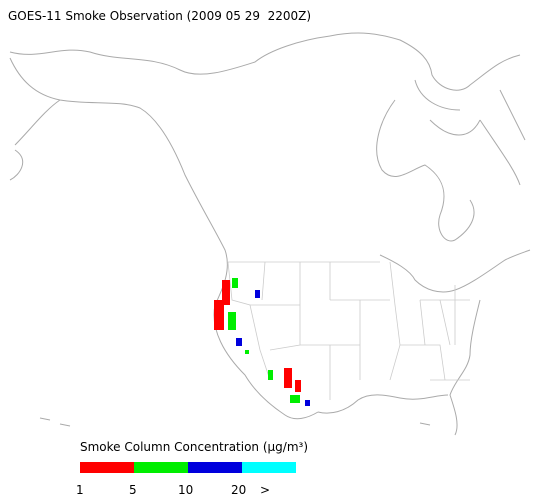 This screenshot has height=504, width=540. Describe the element at coordinates (194, 447) in the screenshot. I see `legend-label: Smoke Column Concentration (μg/m³)` at that location.